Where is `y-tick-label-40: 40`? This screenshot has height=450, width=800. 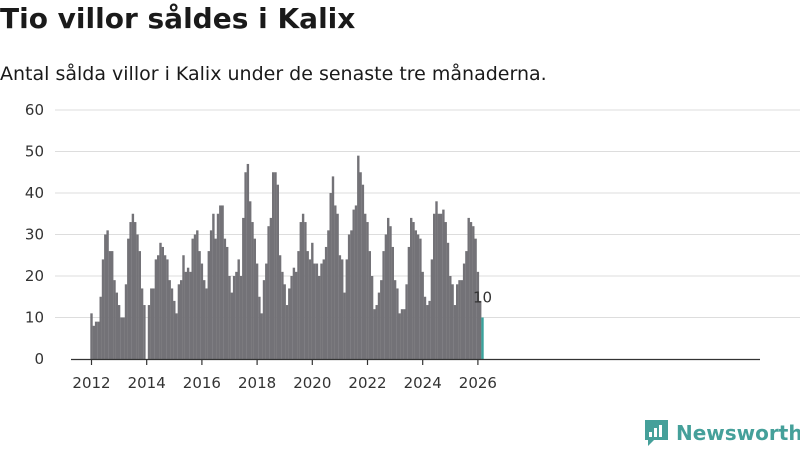 y-tick-label-40: 40 is located at coordinates (34, 193).